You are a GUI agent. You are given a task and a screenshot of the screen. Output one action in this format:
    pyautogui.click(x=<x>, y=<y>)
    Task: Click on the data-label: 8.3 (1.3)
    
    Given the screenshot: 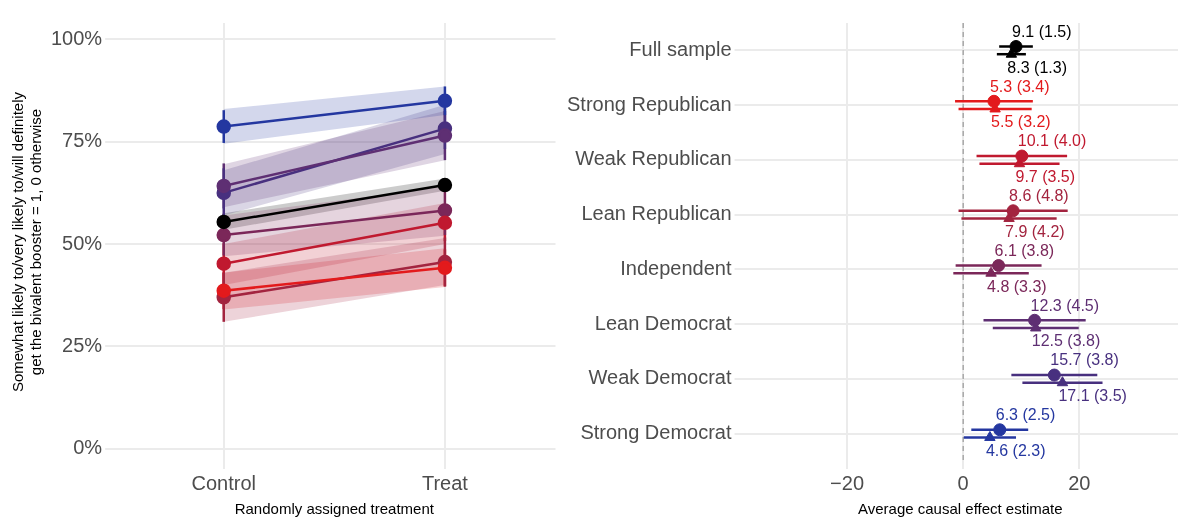 What is the action you would take?
    pyautogui.click(x=1037, y=67)
    